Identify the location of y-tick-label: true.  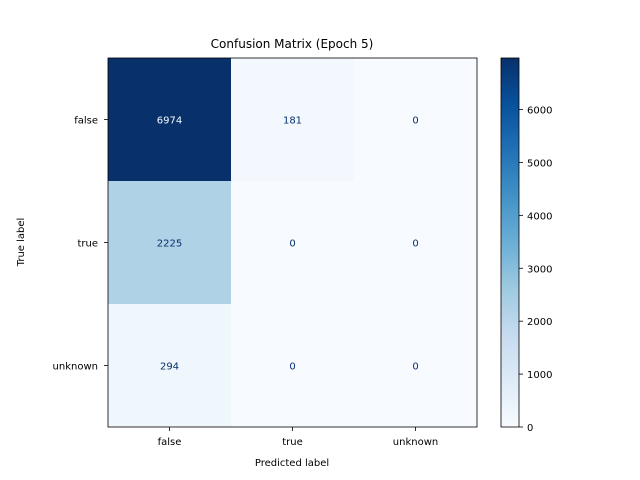
(87, 244).